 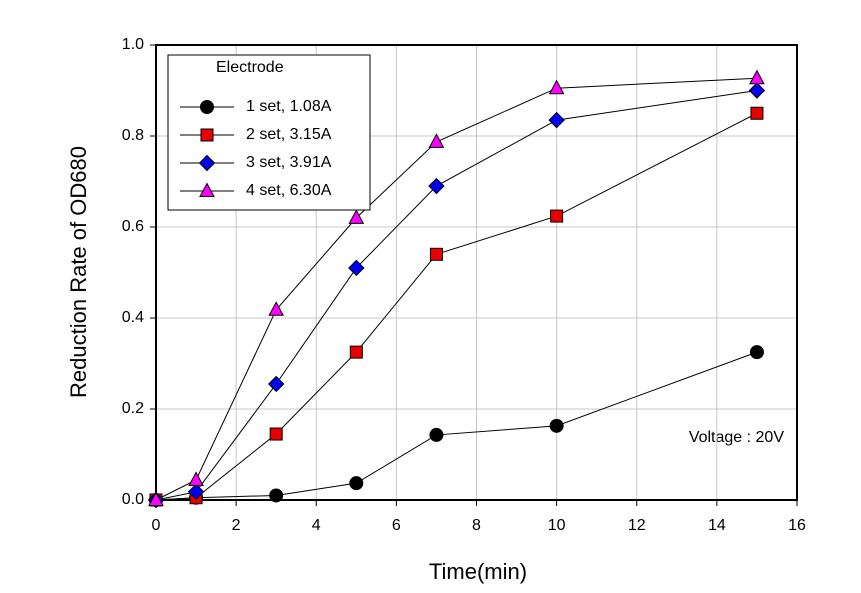 I want to click on legend-label: 3 set, 3.91A, so click(x=289, y=162).